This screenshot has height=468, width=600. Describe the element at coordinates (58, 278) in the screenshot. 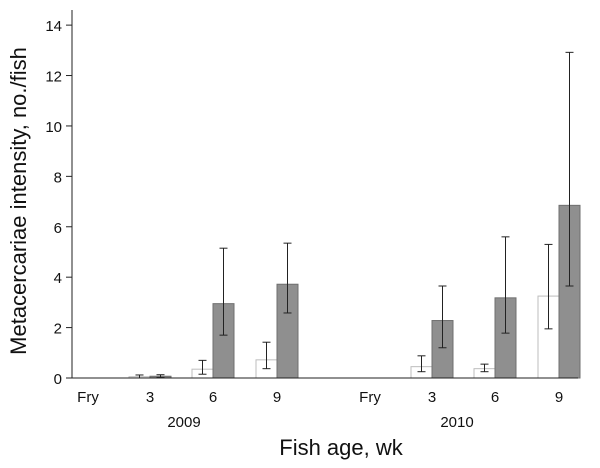

I see `y-tick-label: 4` at that location.